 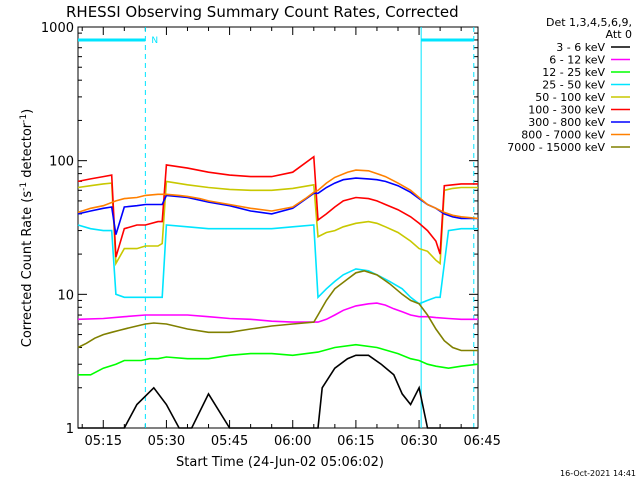 What do you see at coordinates (154, 41) in the screenshot?
I see `attenuator-marker: N` at bounding box center [154, 41].